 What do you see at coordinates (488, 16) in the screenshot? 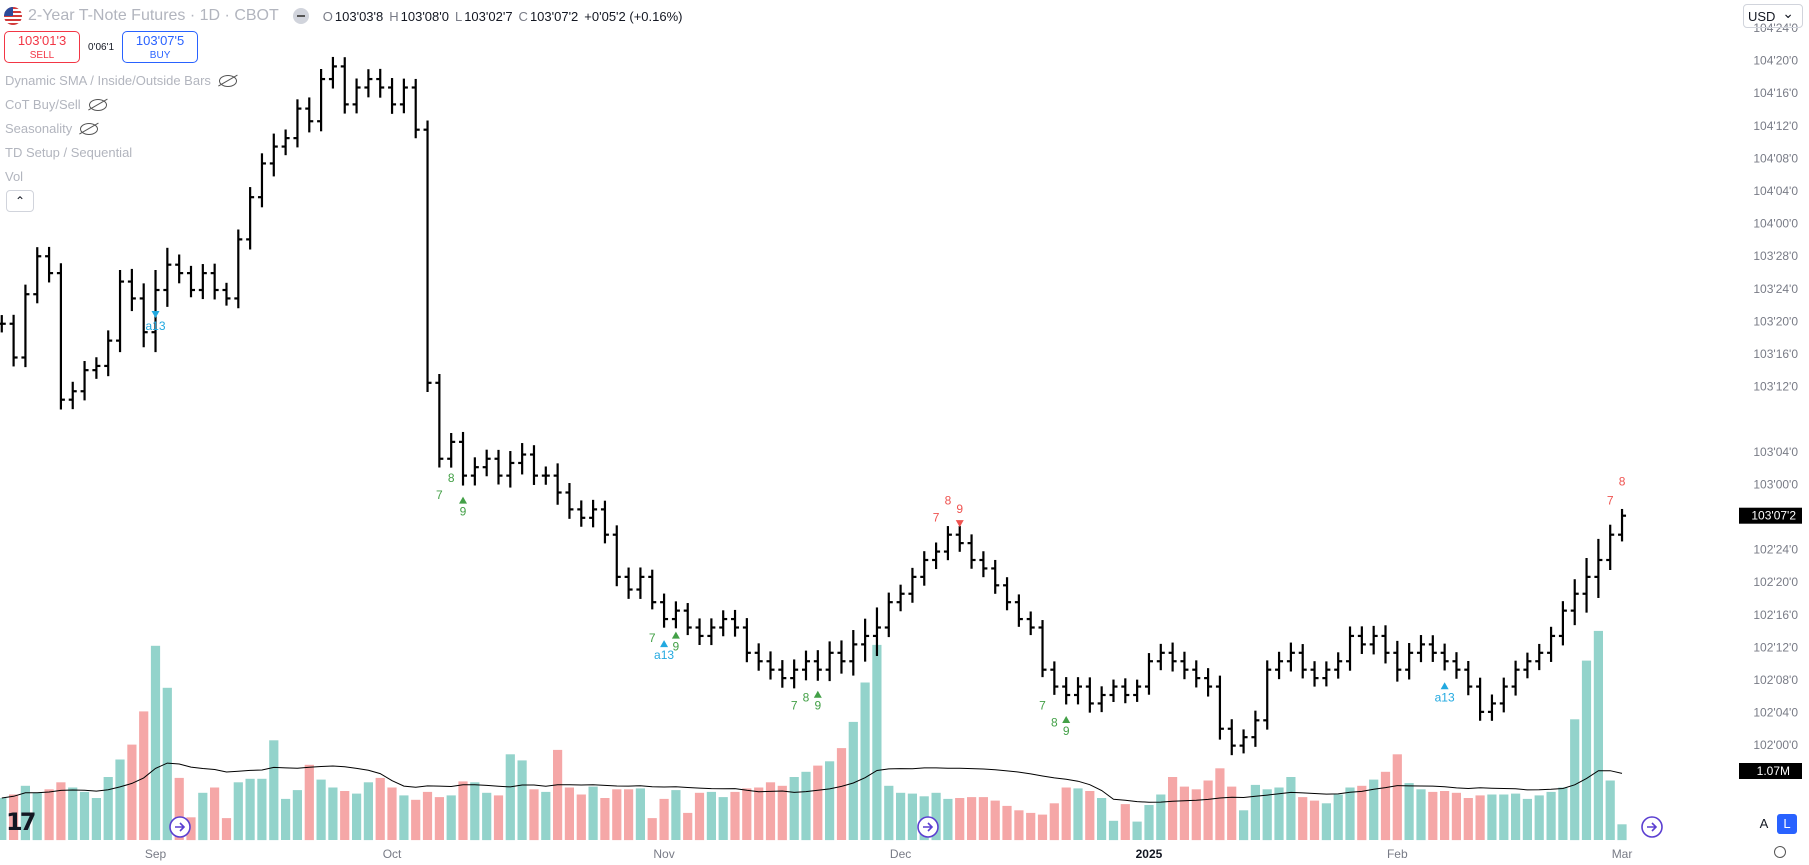
I see `low-number: 103'02'7` at bounding box center [488, 16].